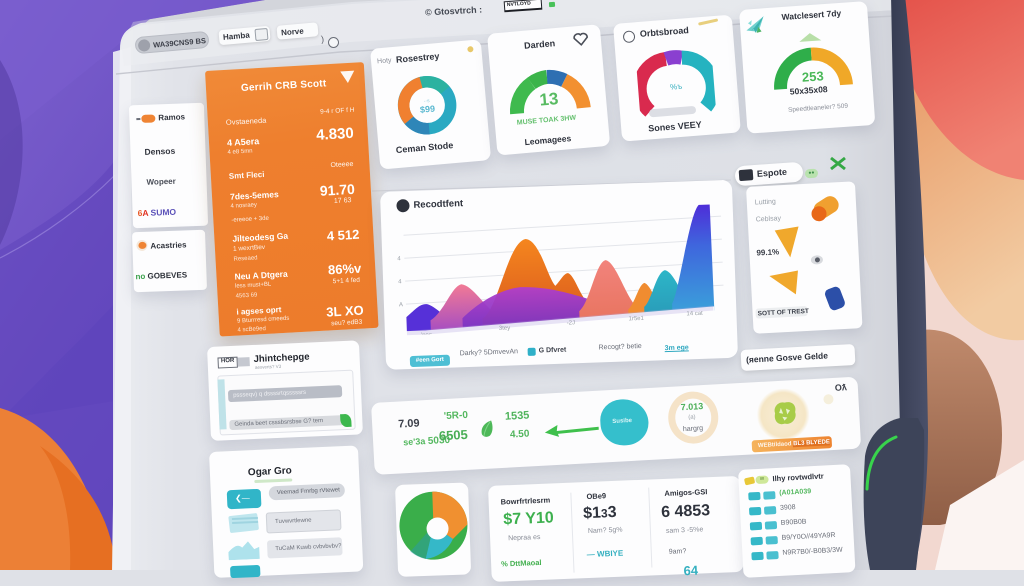 This screenshot has width=1024, height=586. Describe the element at coordinates (426, 333) in the screenshot. I see `svg-text: 'nec` at that location.